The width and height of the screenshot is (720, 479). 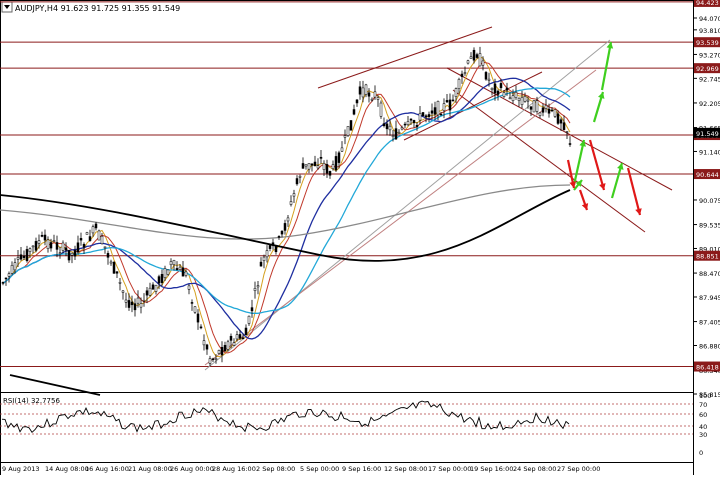 What do you see at coordinates (97, 8) in the screenshot?
I see `symbol-info: AUDJPY,H4 91.623 91.725 91.355 91.549` at bounding box center [97, 8].